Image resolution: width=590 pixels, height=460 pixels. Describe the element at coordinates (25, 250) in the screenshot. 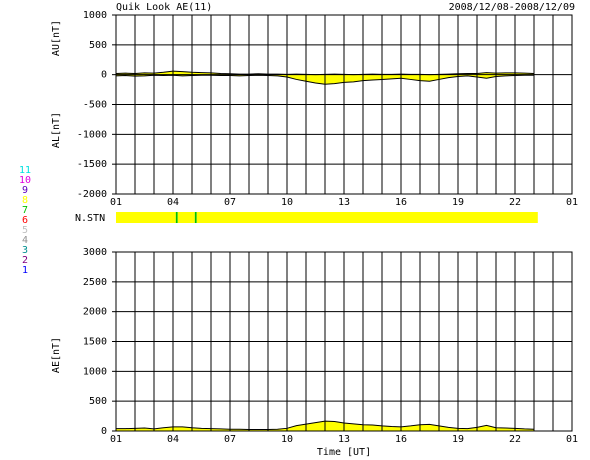

I see `station-legend-label: 3` at that location.